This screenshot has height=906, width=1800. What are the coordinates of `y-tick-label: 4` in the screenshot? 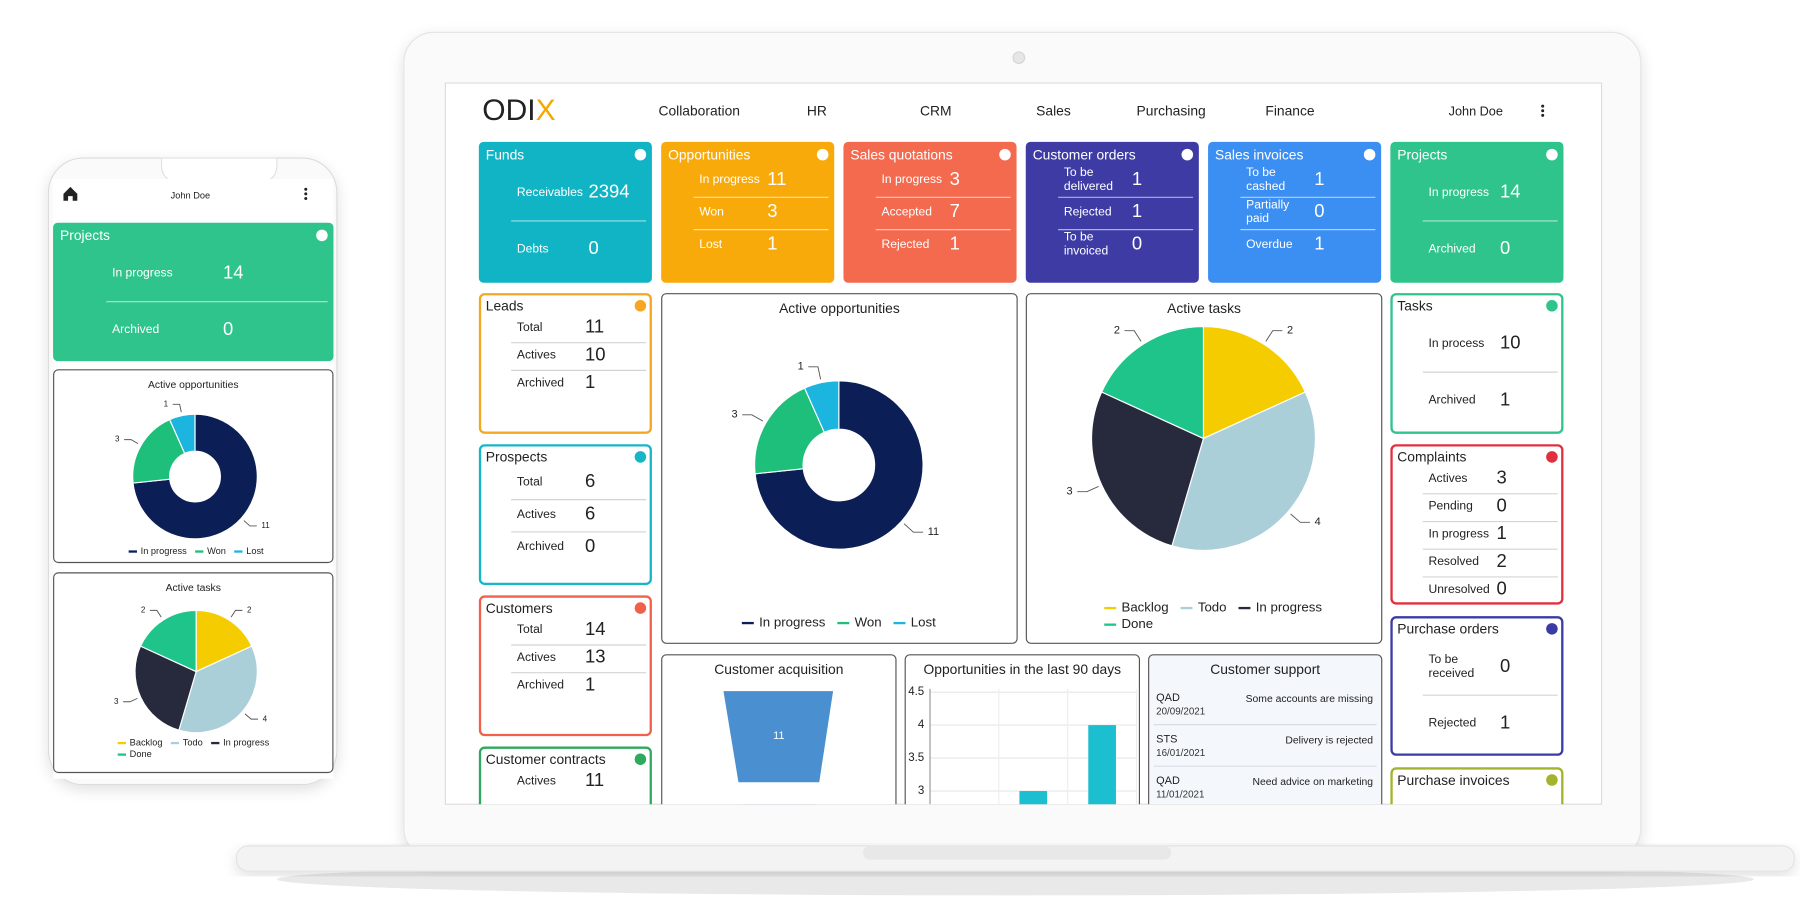 It's located at (921, 725).